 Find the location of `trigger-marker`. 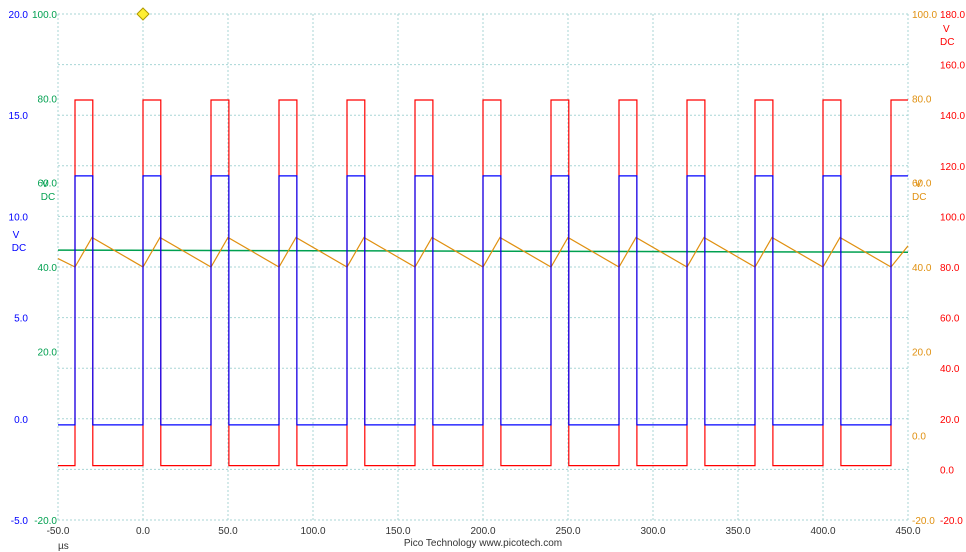

trigger-marker is located at coordinates (143, 14).